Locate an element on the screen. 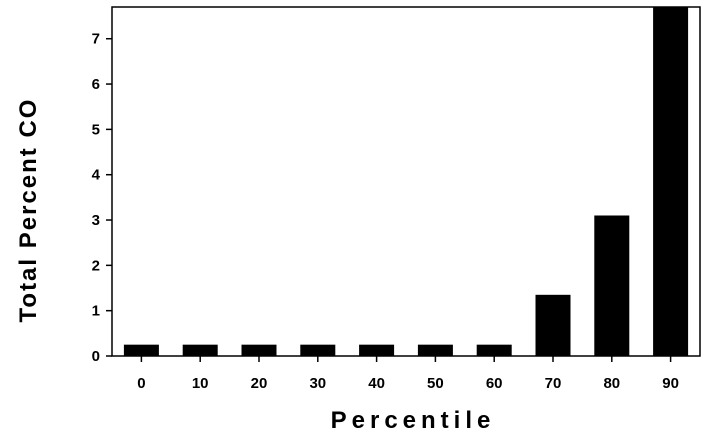  y-tick-label: 4 is located at coordinates (96, 175).